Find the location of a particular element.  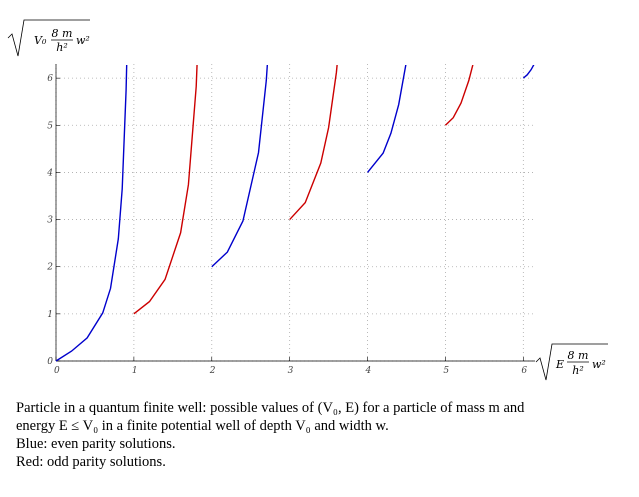

y-tick-label: 5 is located at coordinates (50, 126).